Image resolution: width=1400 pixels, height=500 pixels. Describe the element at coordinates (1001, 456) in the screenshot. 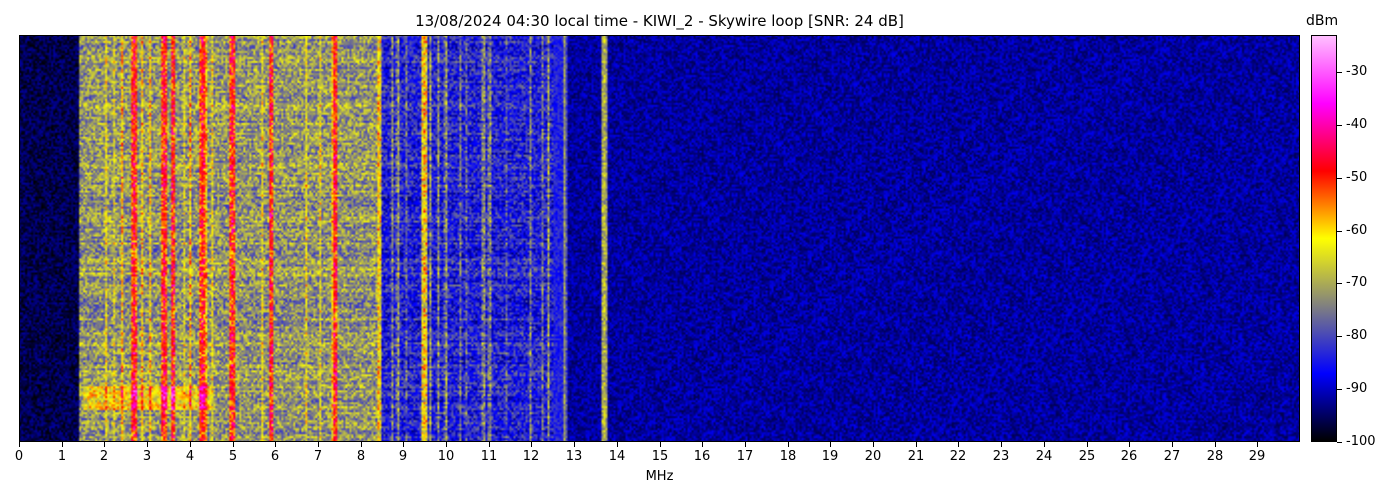

I see `x-tick-label: 23` at that location.